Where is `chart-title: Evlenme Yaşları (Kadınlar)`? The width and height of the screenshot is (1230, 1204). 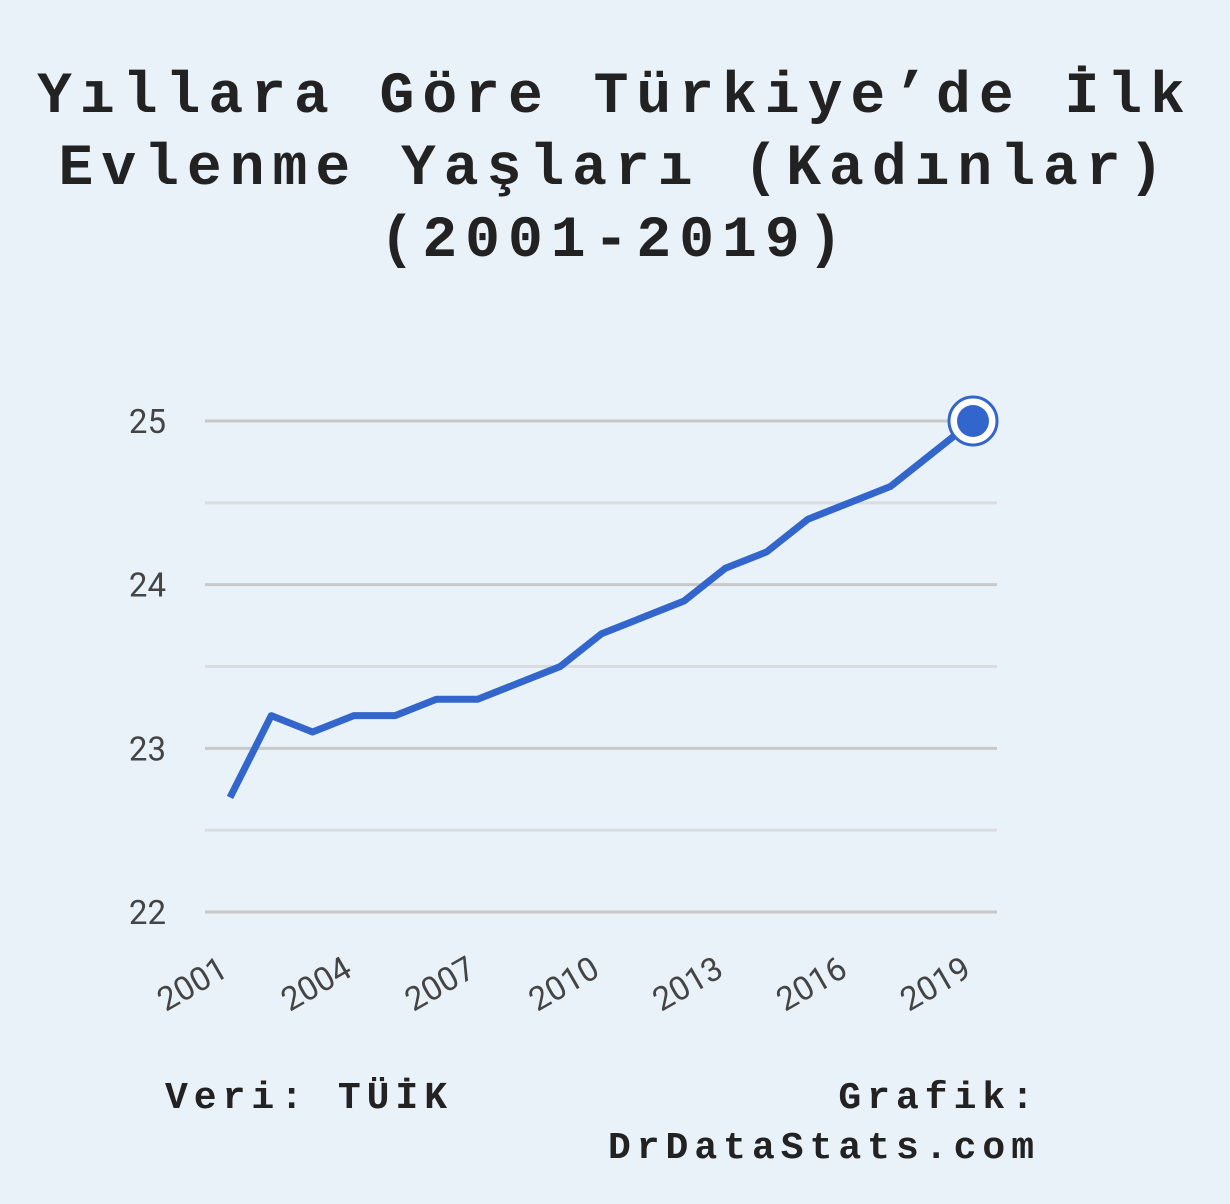
chart-title: Evlenme Yaşları (Kadınlar) is located at coordinates (615, 169).